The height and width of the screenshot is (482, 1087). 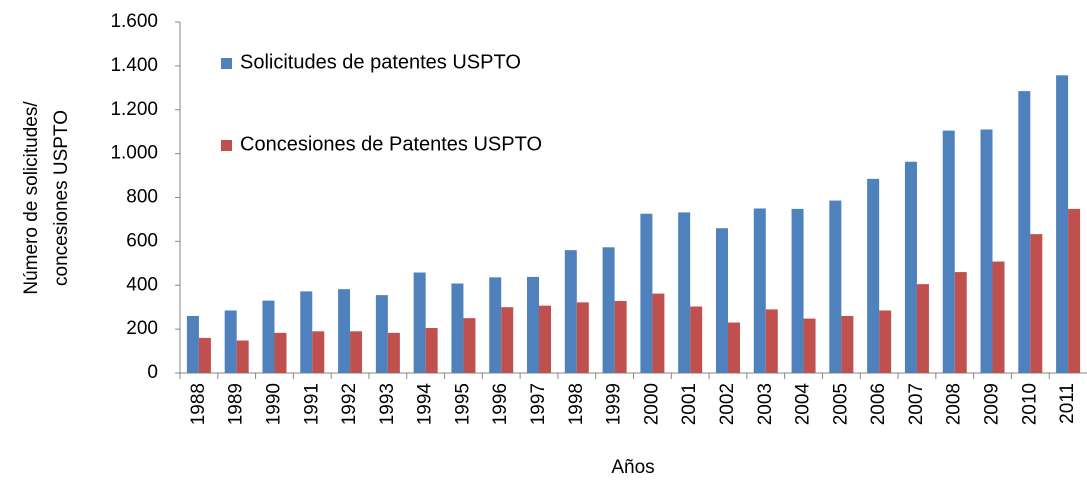 I want to click on x-tick-label: 1992, so click(x=349, y=404).